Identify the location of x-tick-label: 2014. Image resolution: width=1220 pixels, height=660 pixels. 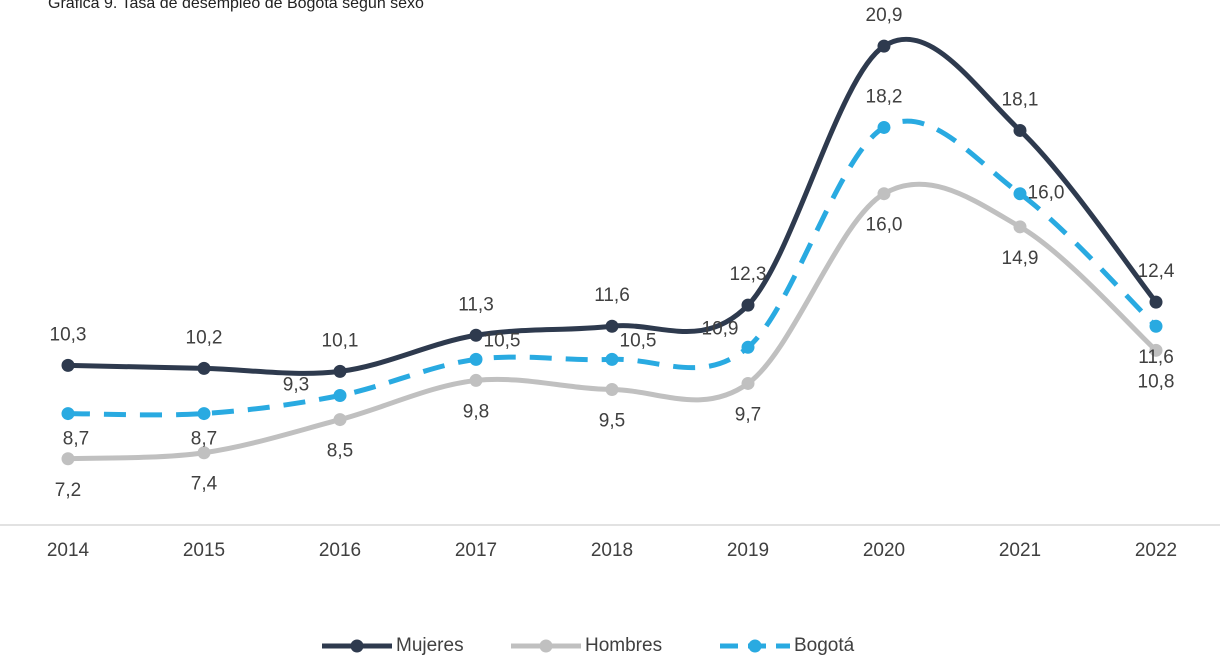
(68, 550).